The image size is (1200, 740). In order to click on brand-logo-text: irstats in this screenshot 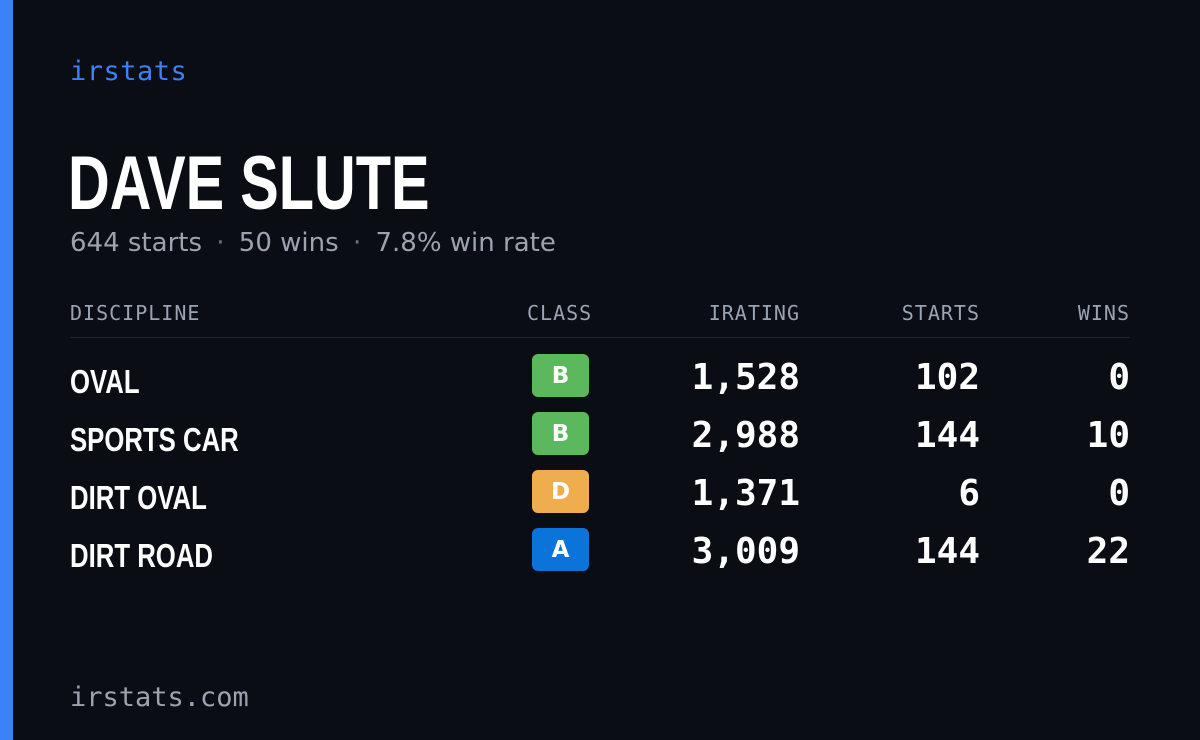, I will do `click(129, 71)`.